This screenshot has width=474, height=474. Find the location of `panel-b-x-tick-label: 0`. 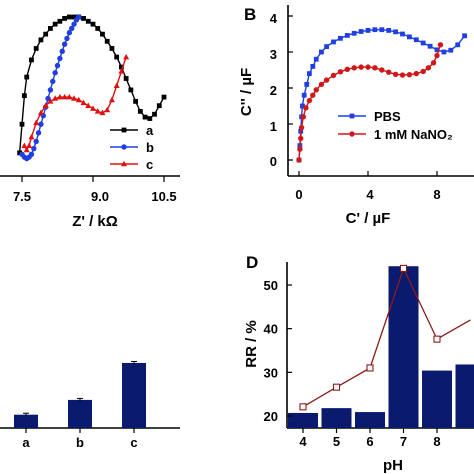

panel-b-x-tick-label: 0 is located at coordinates (298, 194).